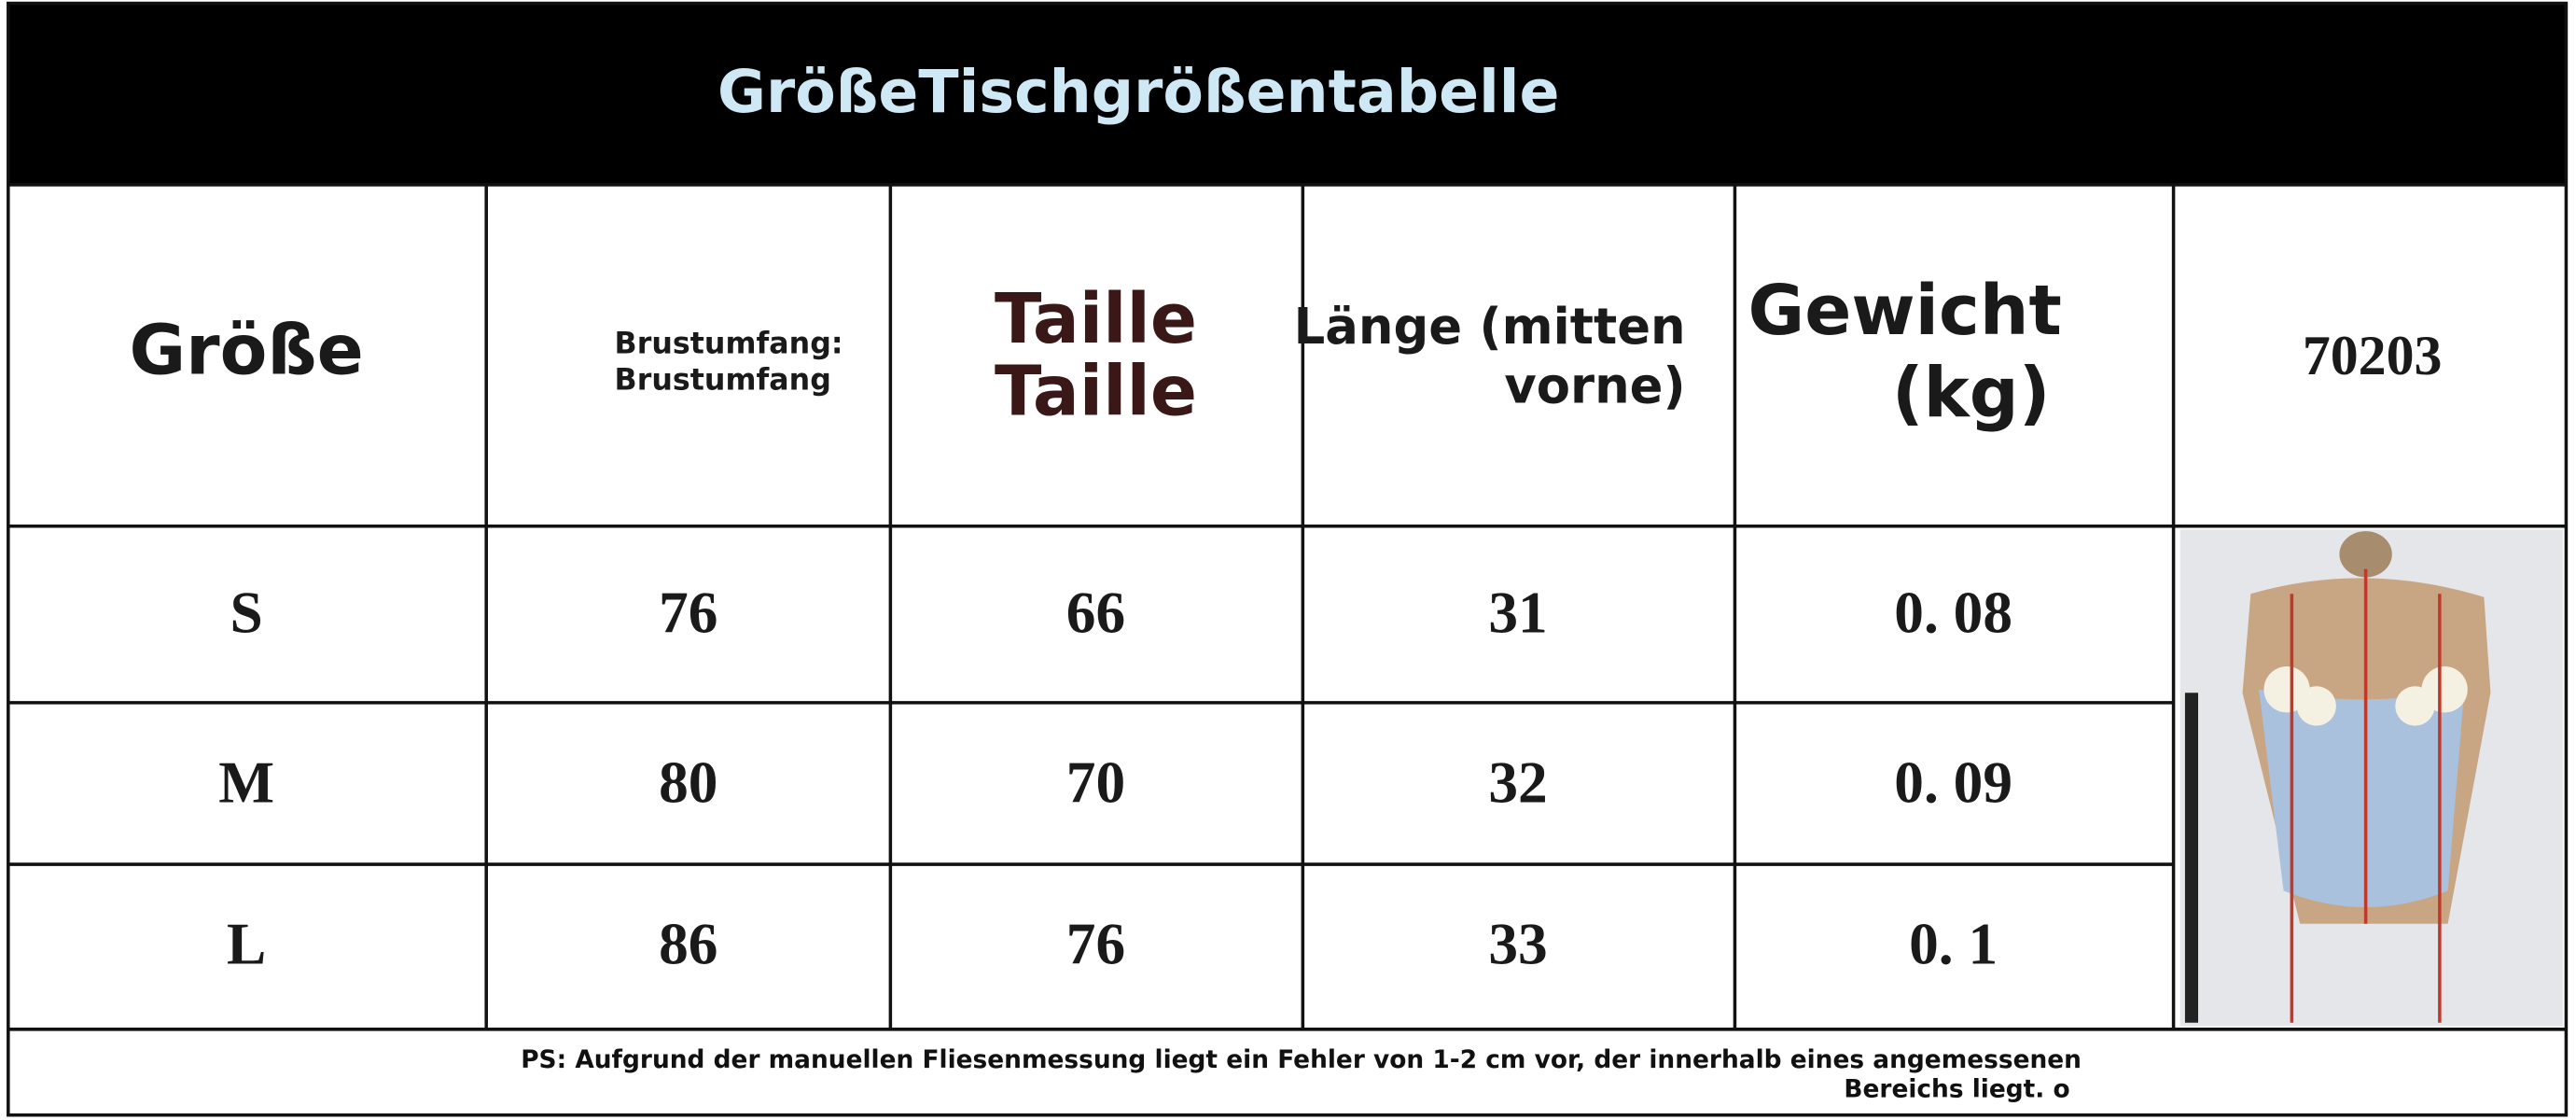  Describe the element at coordinates (2373, 355) in the screenshot. I see `header-text: 70203` at that location.